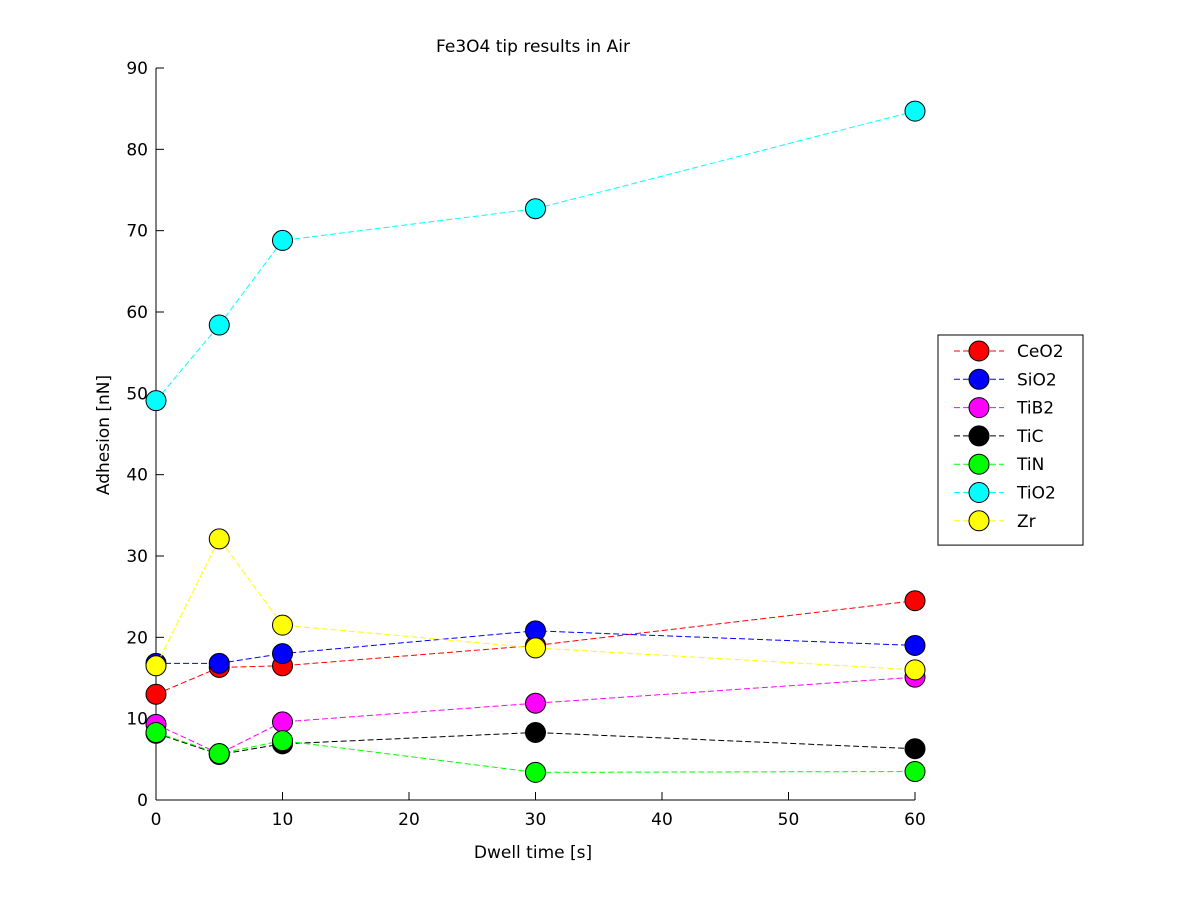  I want to click on y-tick-label: 0, so click(142, 801).